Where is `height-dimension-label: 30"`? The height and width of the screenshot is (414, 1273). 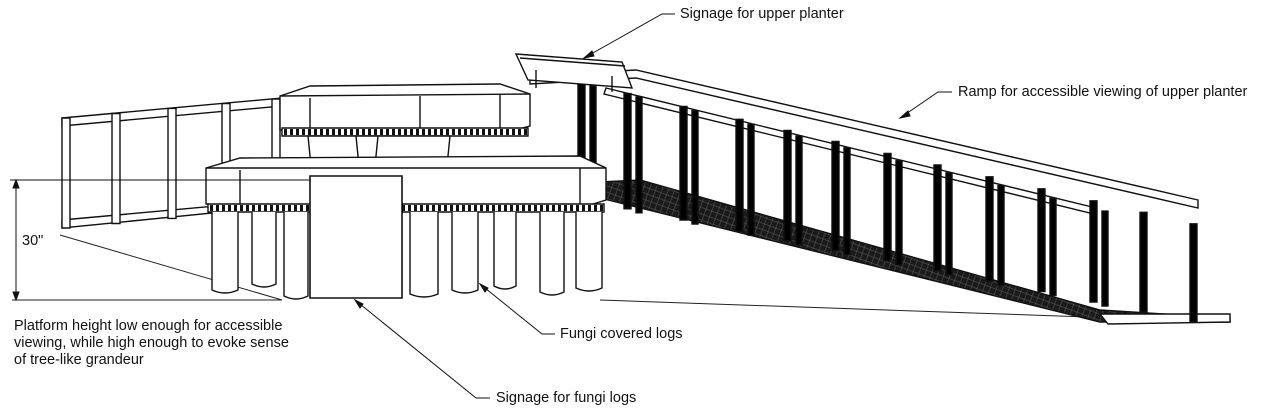 height-dimension-label: 30" is located at coordinates (33, 241).